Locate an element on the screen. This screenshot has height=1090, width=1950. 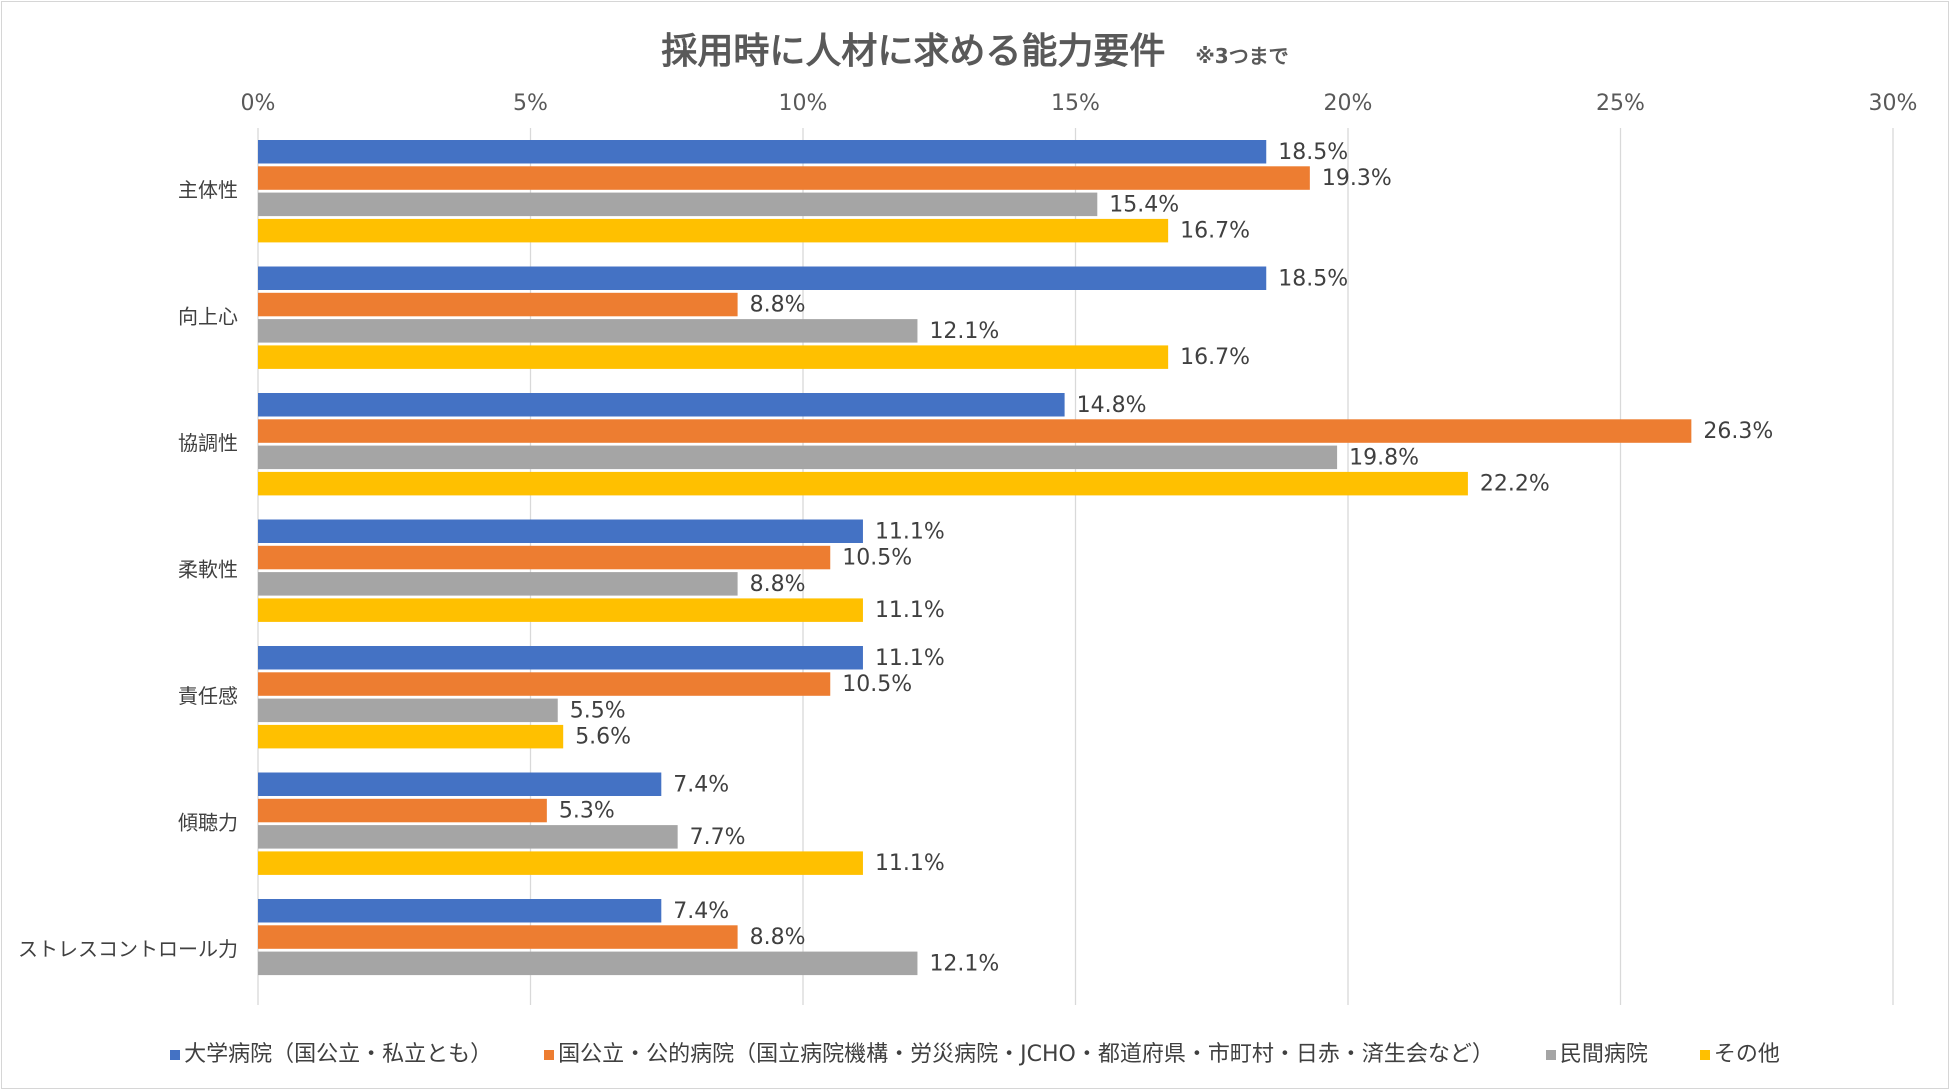
legend-label: 民間病院 is located at coordinates (1603, 1054).